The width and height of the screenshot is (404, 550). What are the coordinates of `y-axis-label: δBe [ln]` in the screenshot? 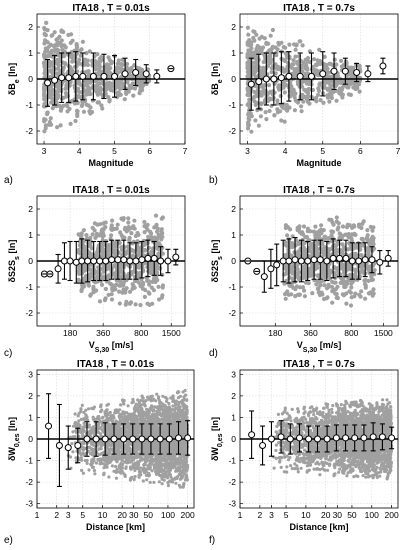 It's located at (14, 79).